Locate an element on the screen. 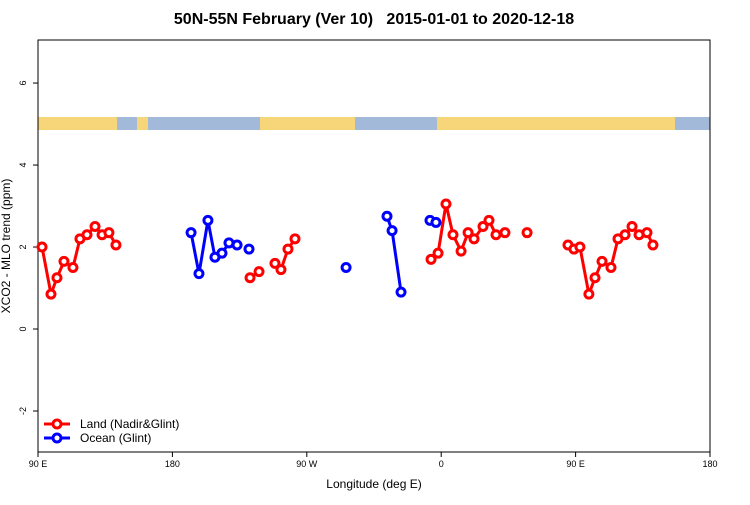 The image size is (750, 505). y-tick-label: 4 is located at coordinates (23, 165).